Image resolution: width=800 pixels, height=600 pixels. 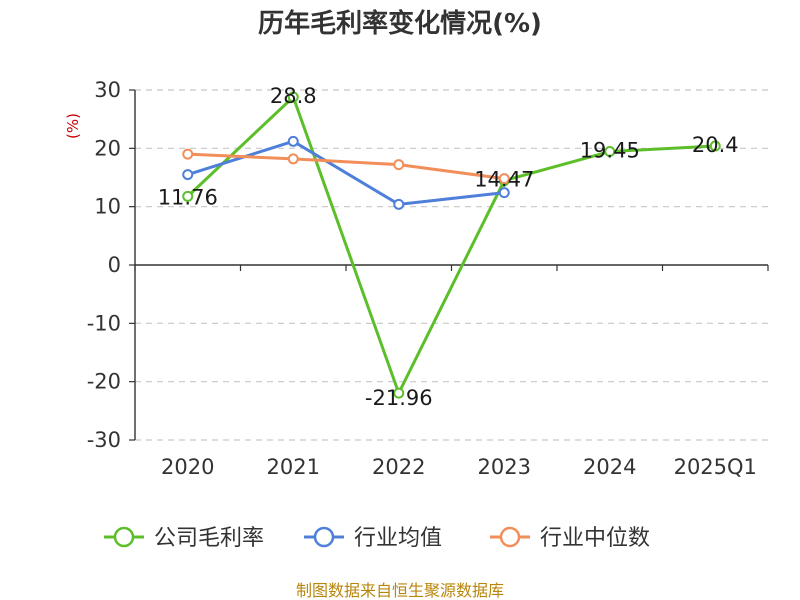 What do you see at coordinates (346, 166) in the screenshot?
I see `series-line` at bounding box center [346, 166].